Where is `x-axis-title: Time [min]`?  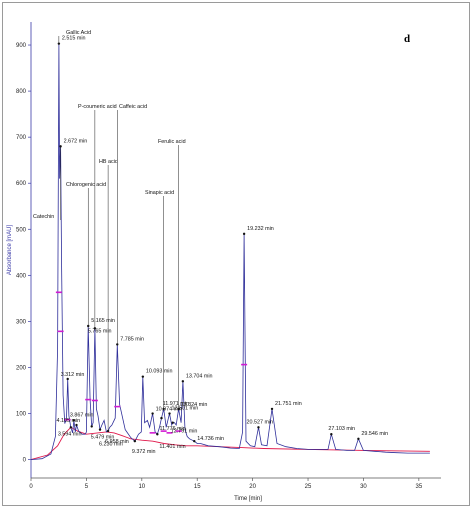 x-axis-title: Time [min] is located at coordinates (248, 499).